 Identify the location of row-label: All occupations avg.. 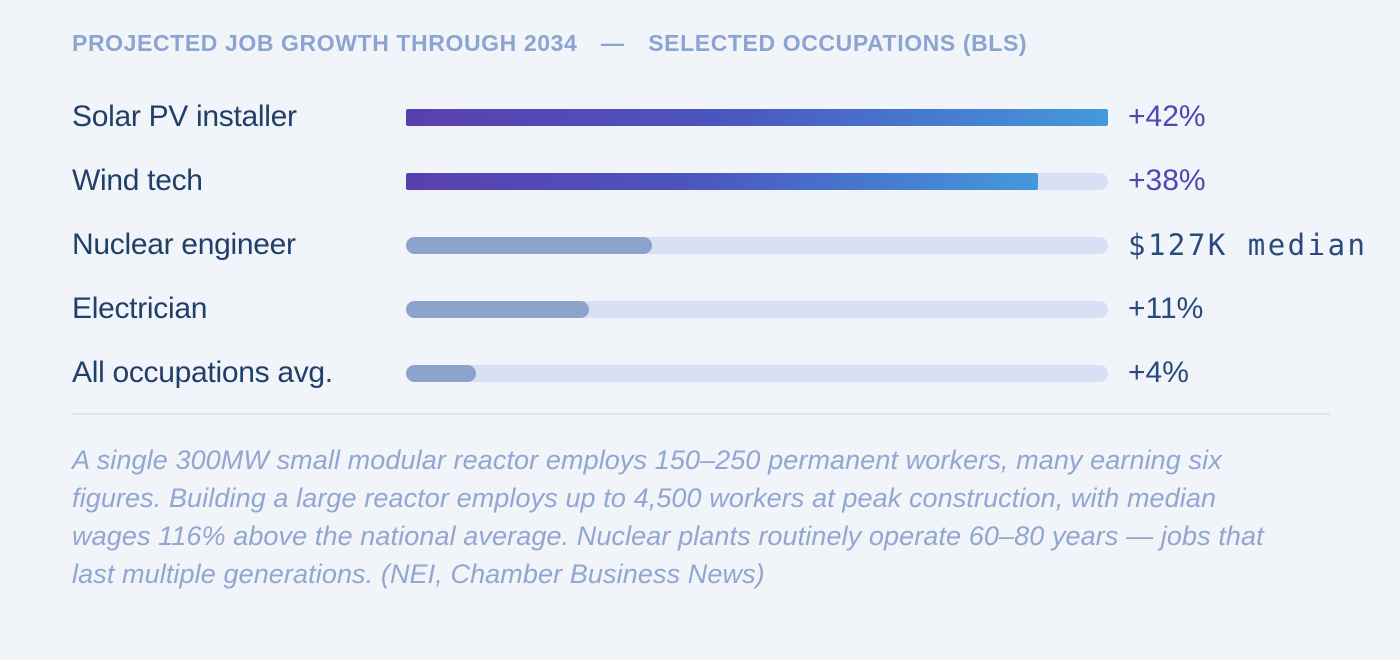
(202, 372).